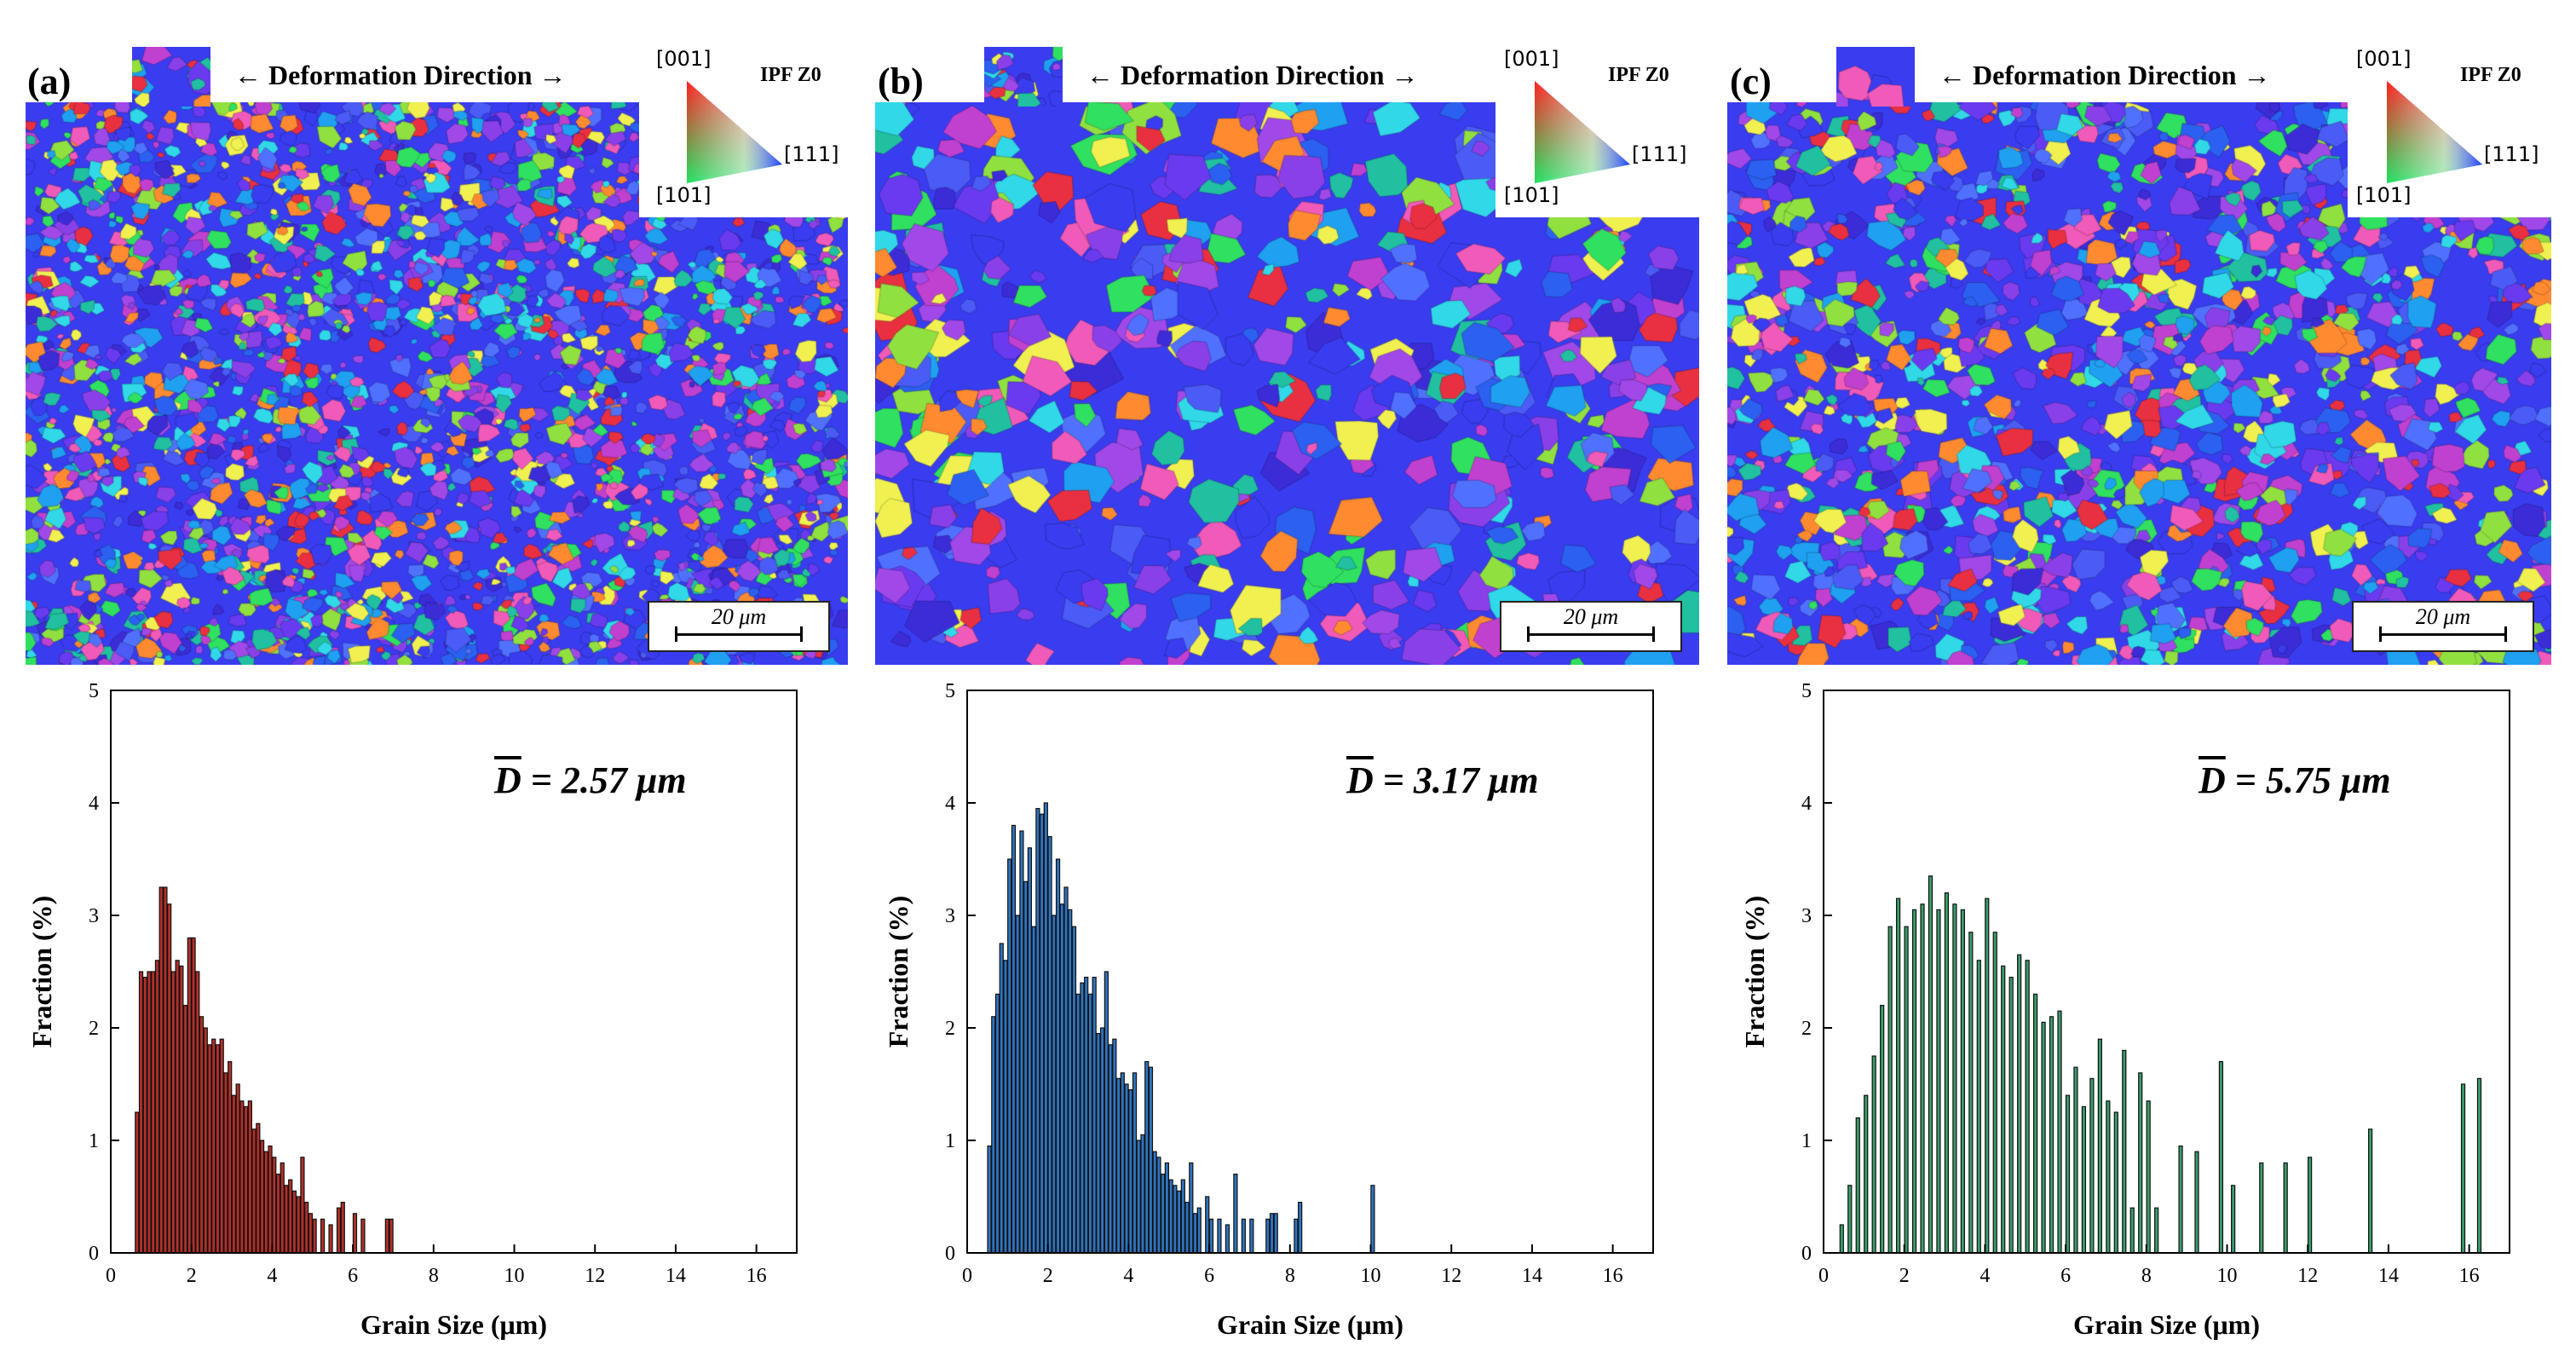 The image size is (2576, 1362). Describe the element at coordinates (1751, 82) in the screenshot. I see `panel-label: (c)` at that location.